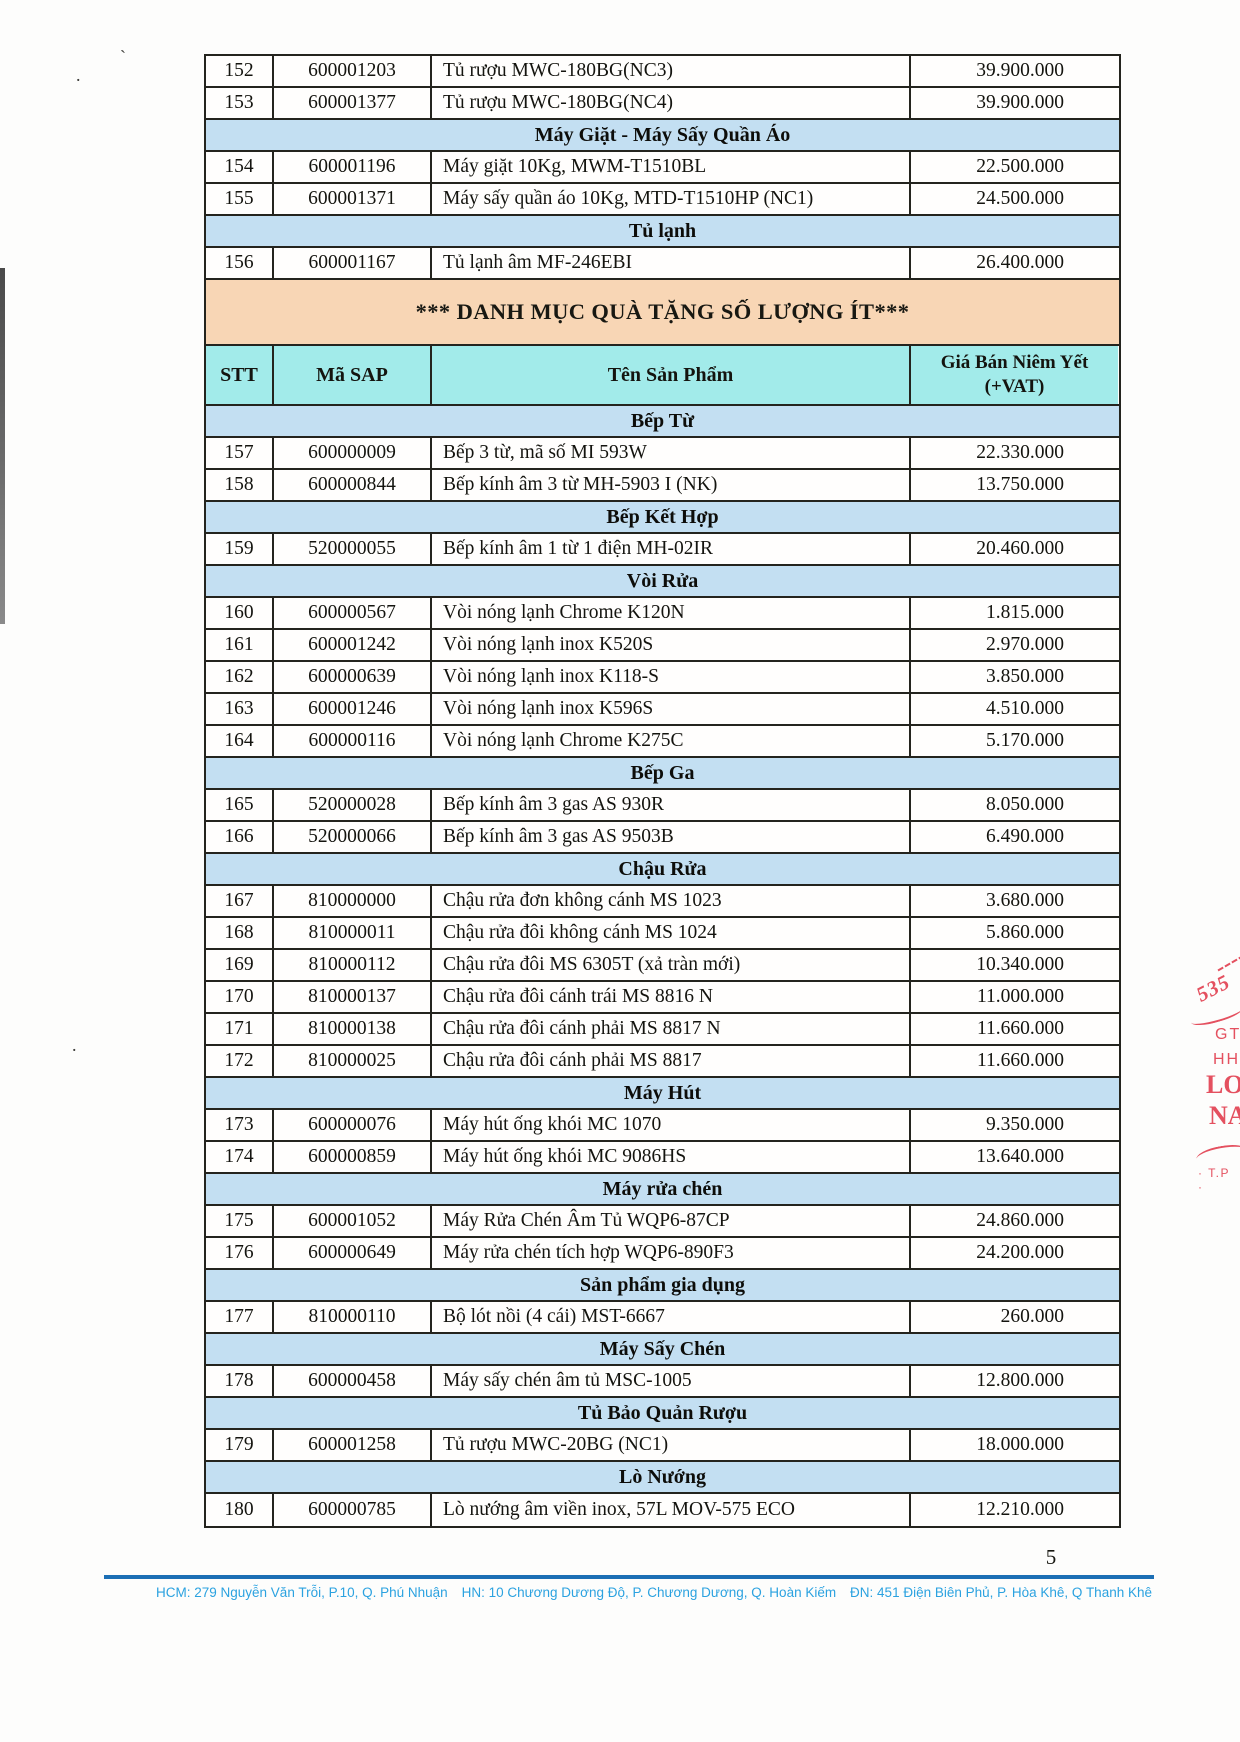 The image size is (1240, 1742). I want to click on section-header-row: Máy Giặt - Máy Sấy Quần Áo, so click(662, 136).